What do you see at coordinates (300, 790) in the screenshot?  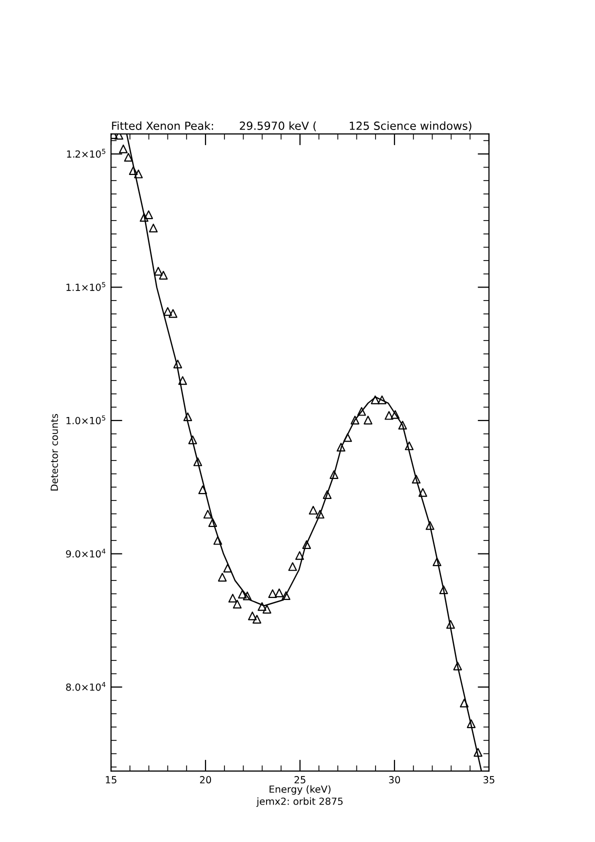 I see `x-axis-title: Energy (keV)` at bounding box center [300, 790].